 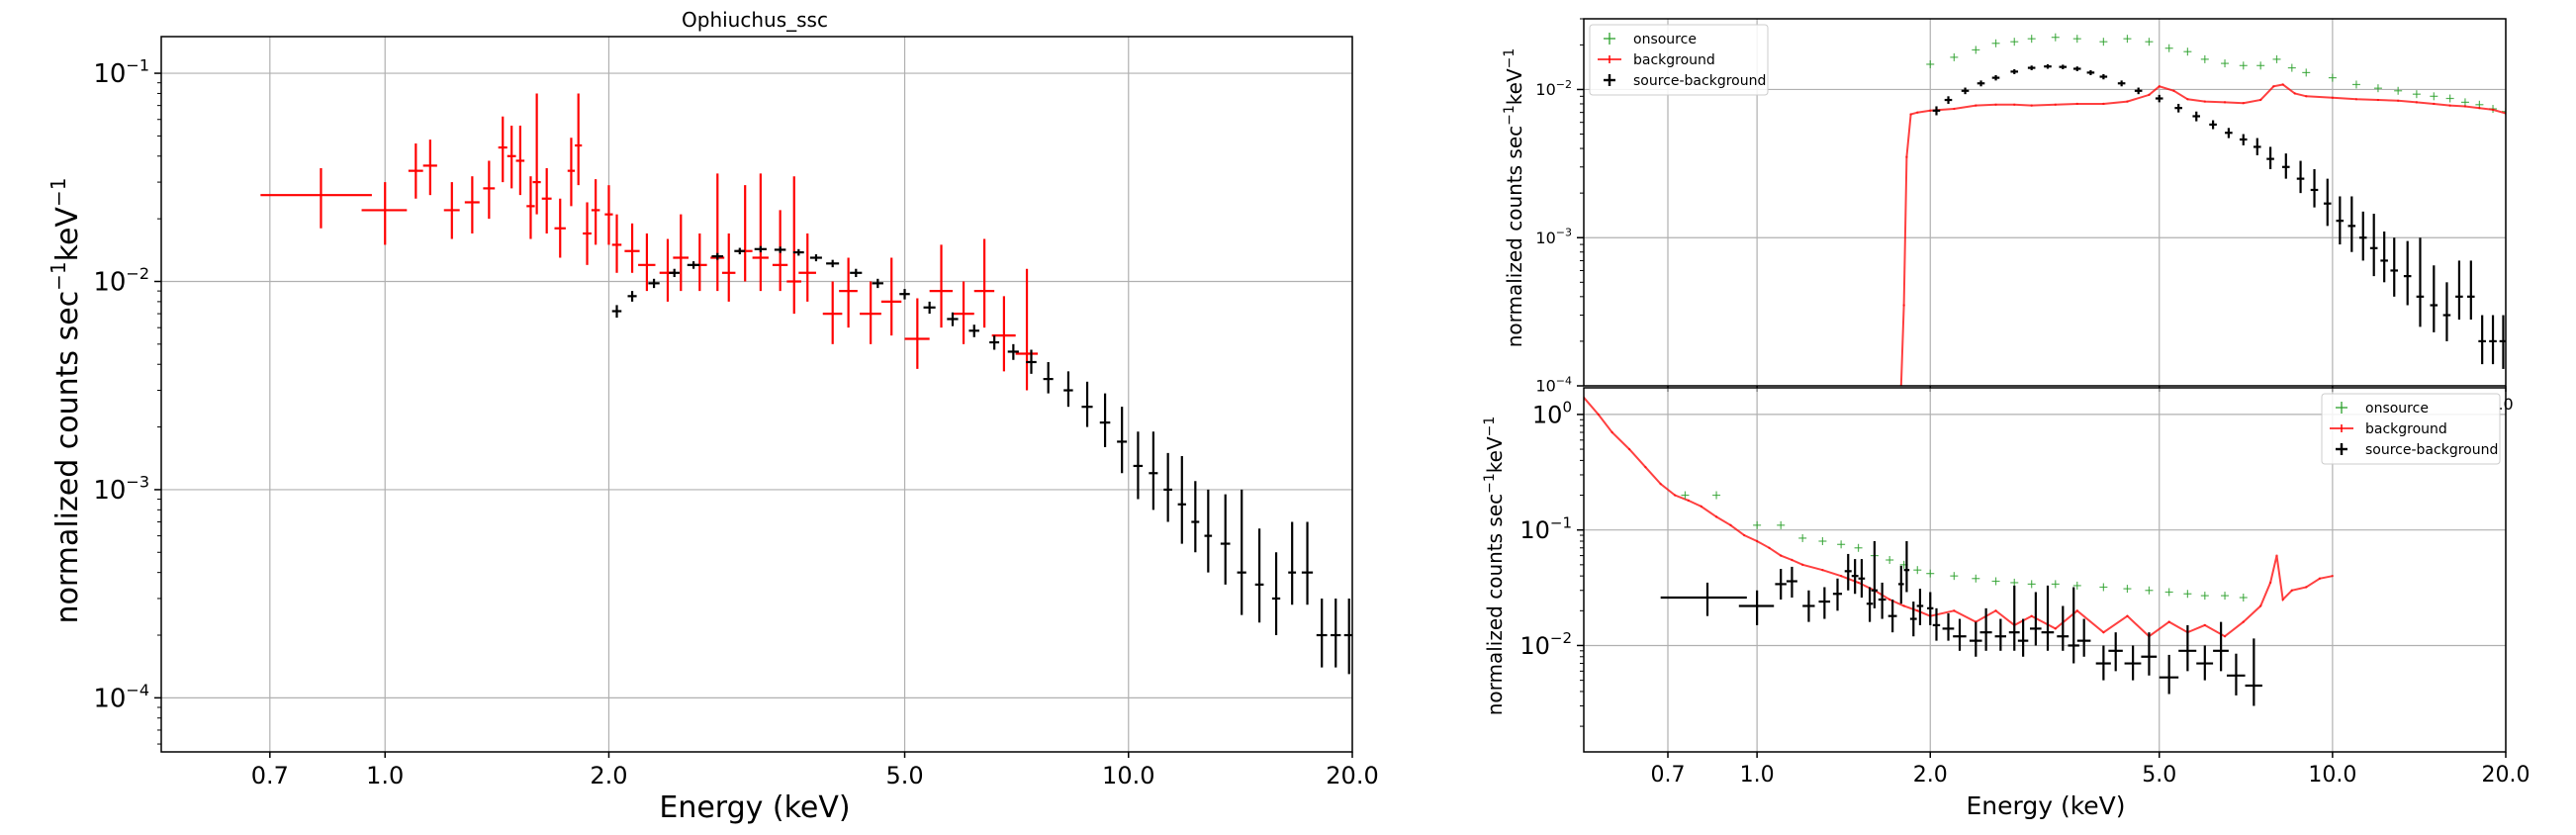 I want to click on x-tick-label: 2.0, so click(x=608, y=775).